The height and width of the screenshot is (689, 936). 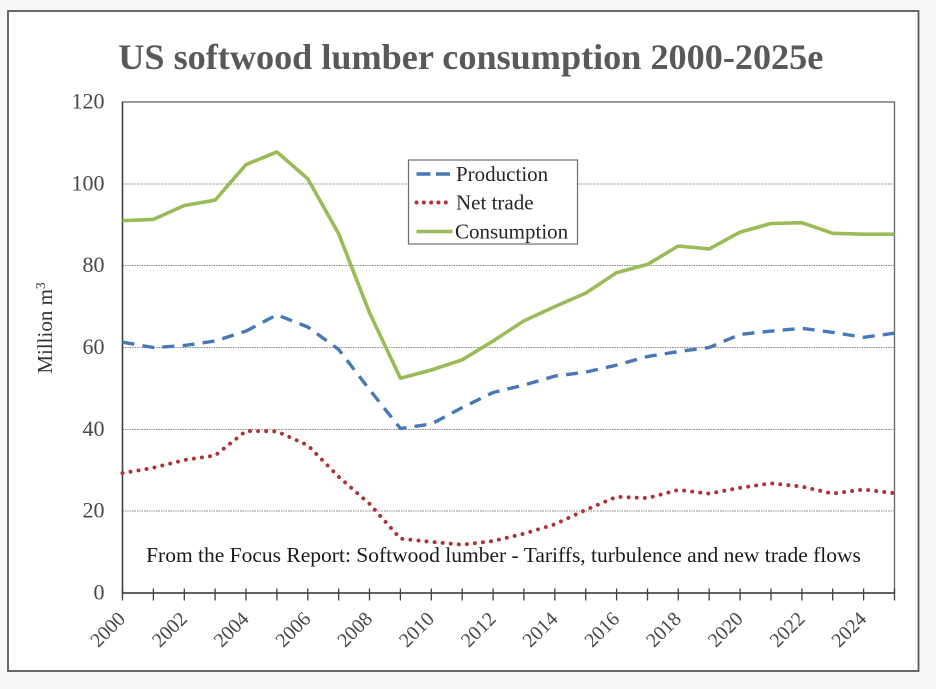 What do you see at coordinates (94, 264) in the screenshot?
I see `svg-text: 80` at bounding box center [94, 264].